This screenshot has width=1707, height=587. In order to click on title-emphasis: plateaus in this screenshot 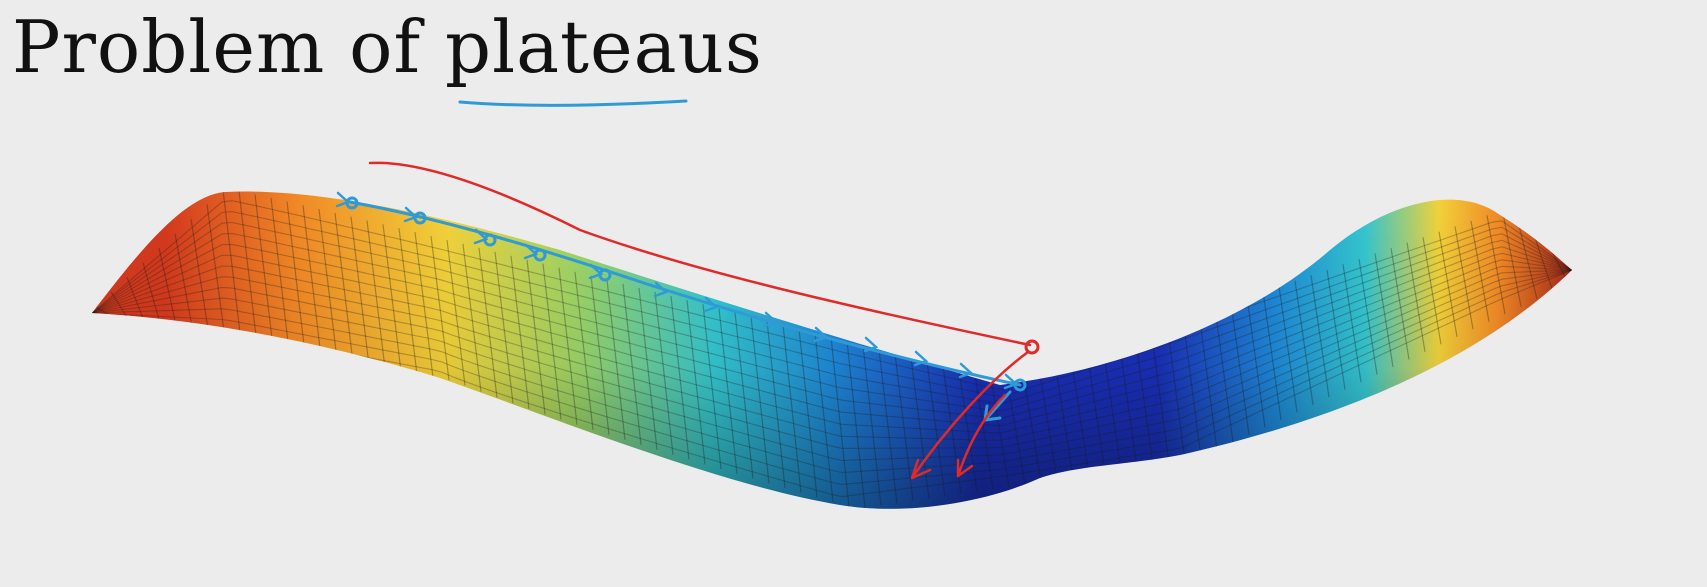, I will do `click(603, 47)`.